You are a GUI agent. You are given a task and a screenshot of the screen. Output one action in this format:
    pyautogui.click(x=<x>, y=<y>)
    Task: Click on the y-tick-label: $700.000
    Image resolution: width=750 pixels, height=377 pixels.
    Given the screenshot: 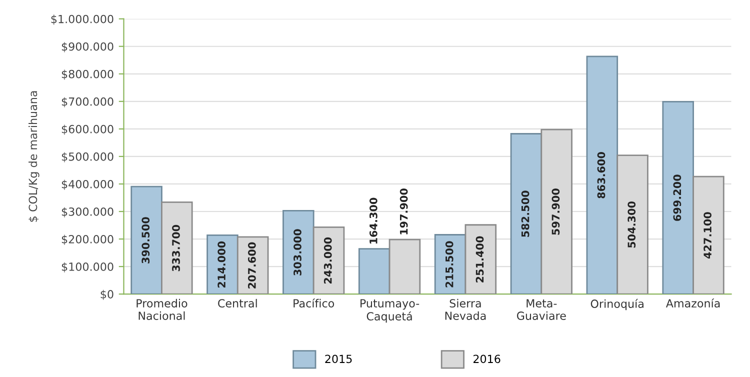 What is the action you would take?
    pyautogui.click(x=88, y=102)
    